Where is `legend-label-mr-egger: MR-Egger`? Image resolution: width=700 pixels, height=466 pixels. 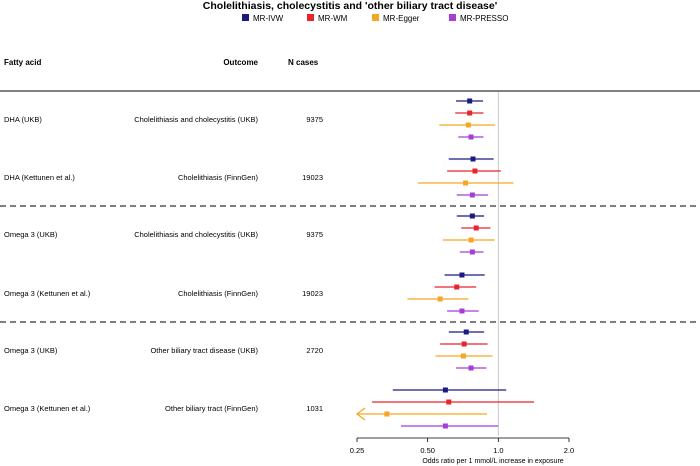 legend-label-mr-egger: MR-Egger is located at coordinates (401, 18).